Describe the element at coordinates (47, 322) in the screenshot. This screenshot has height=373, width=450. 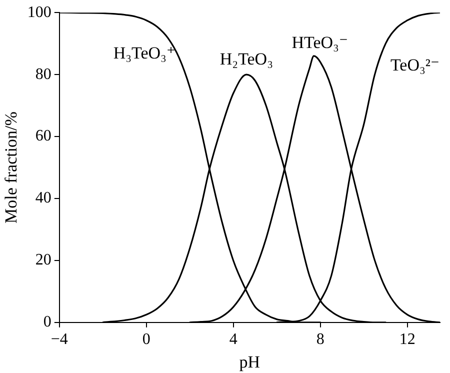
I see `y-tick-label: 0` at that location.